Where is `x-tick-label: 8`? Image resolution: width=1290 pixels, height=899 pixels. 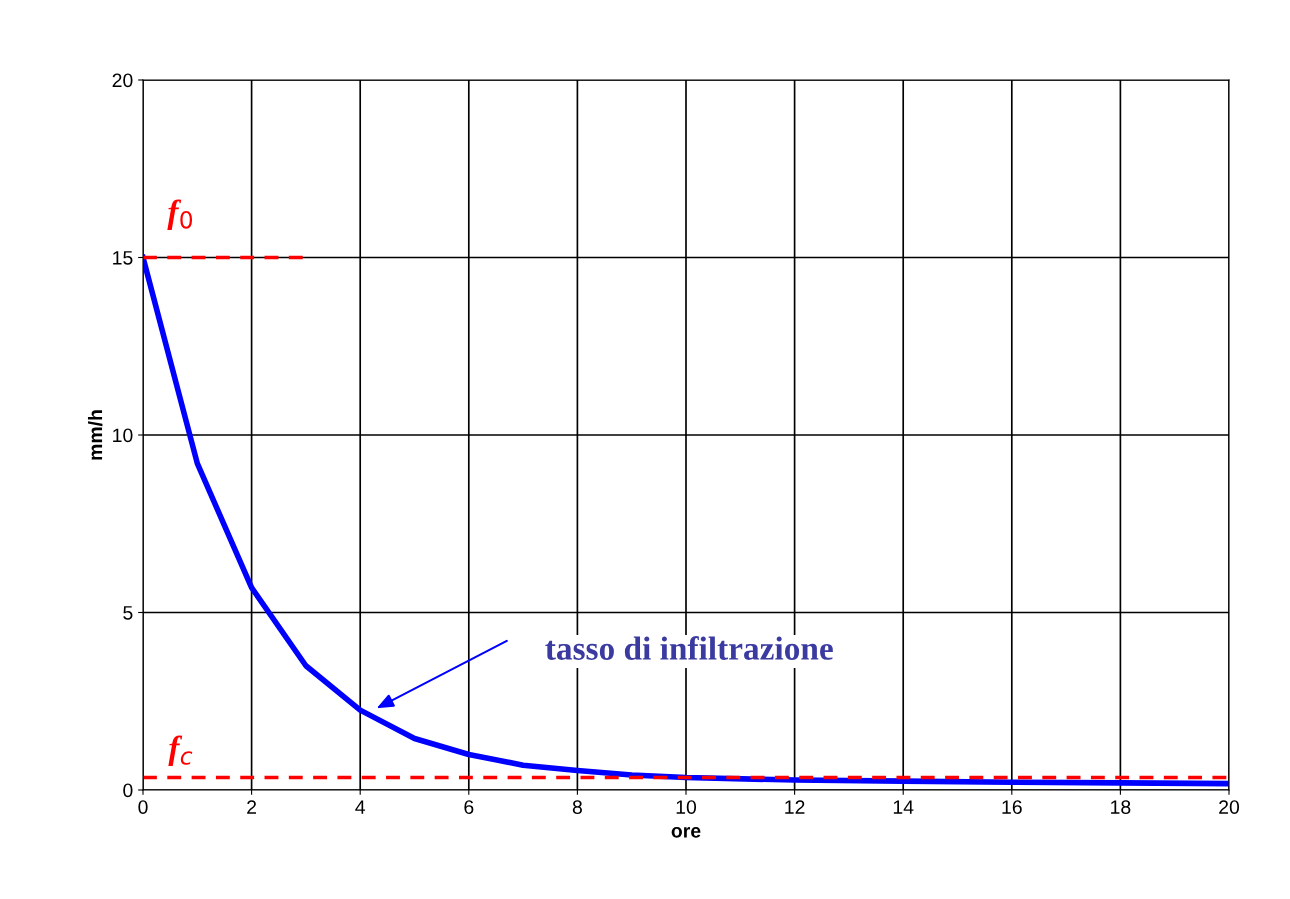 x-tick-label: 8 is located at coordinates (577, 807).